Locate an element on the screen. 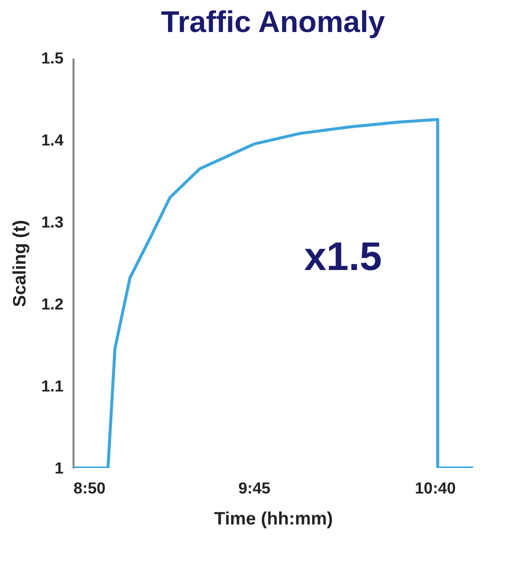  chart-title: Traffic Anomaly is located at coordinates (273, 22).